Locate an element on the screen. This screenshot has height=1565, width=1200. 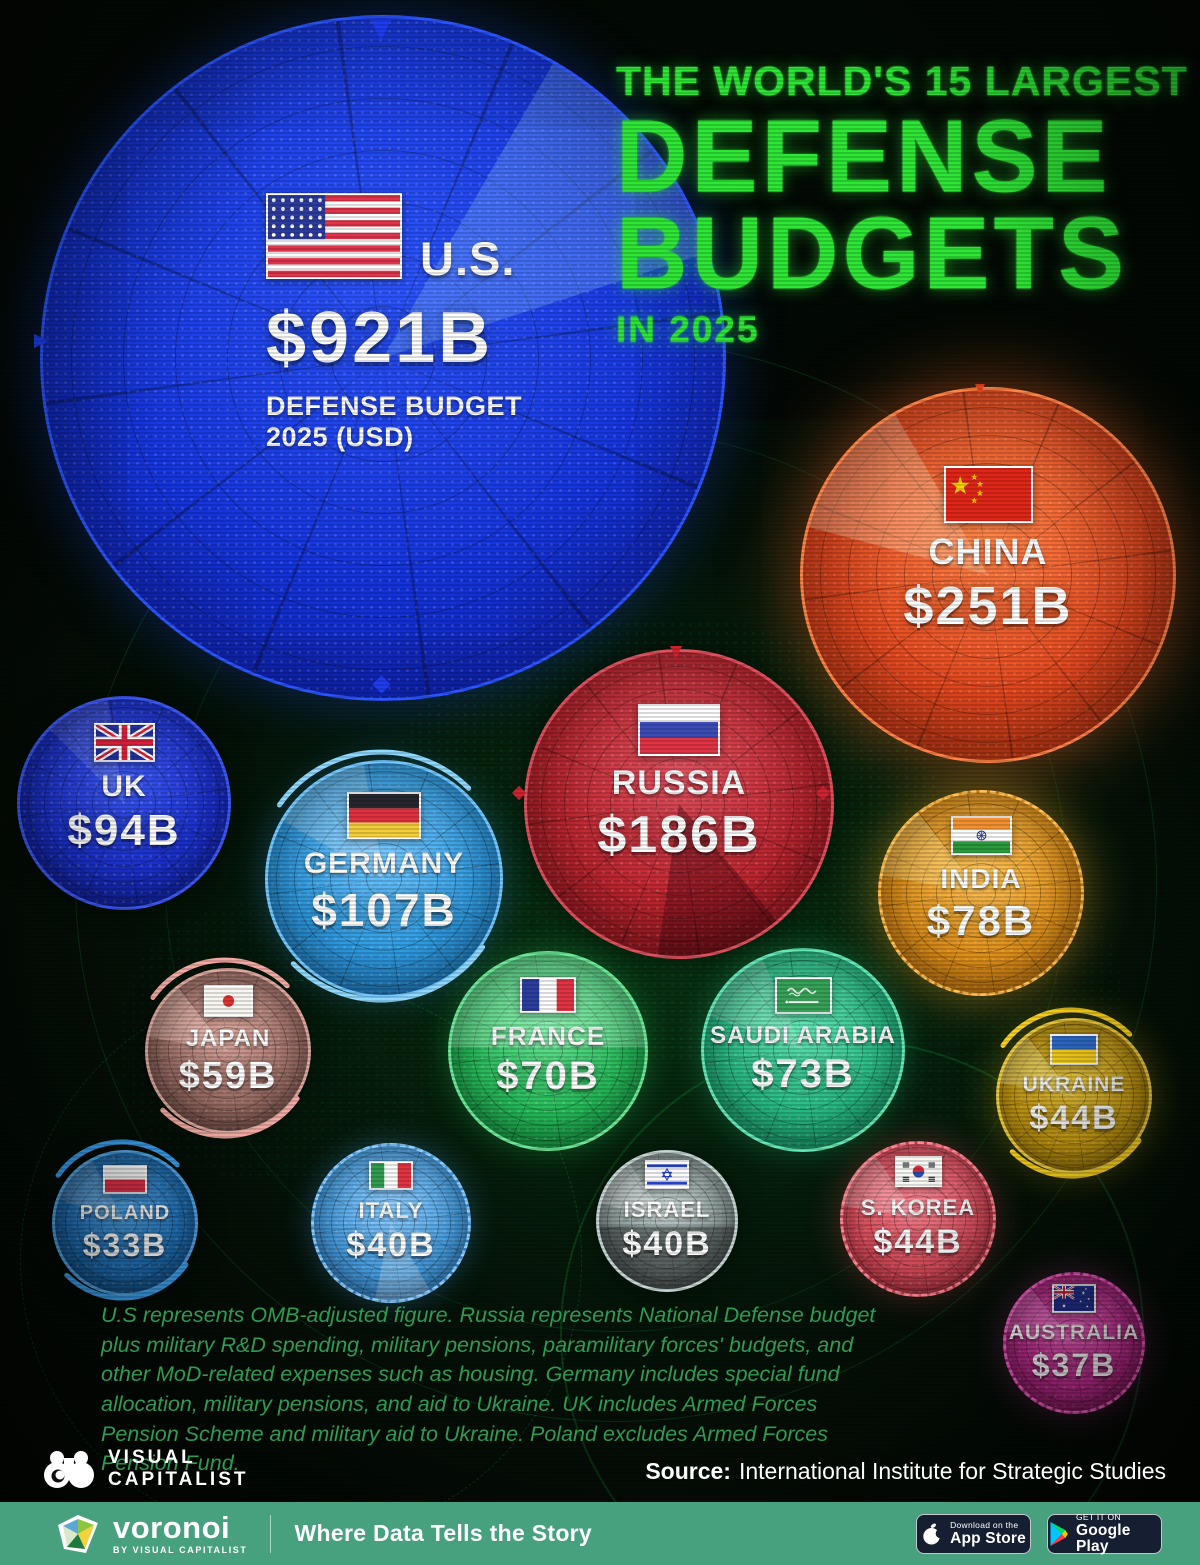
visual-capitalist-wordmark: VISUAL CAPITALIST is located at coordinates (178, 1469).